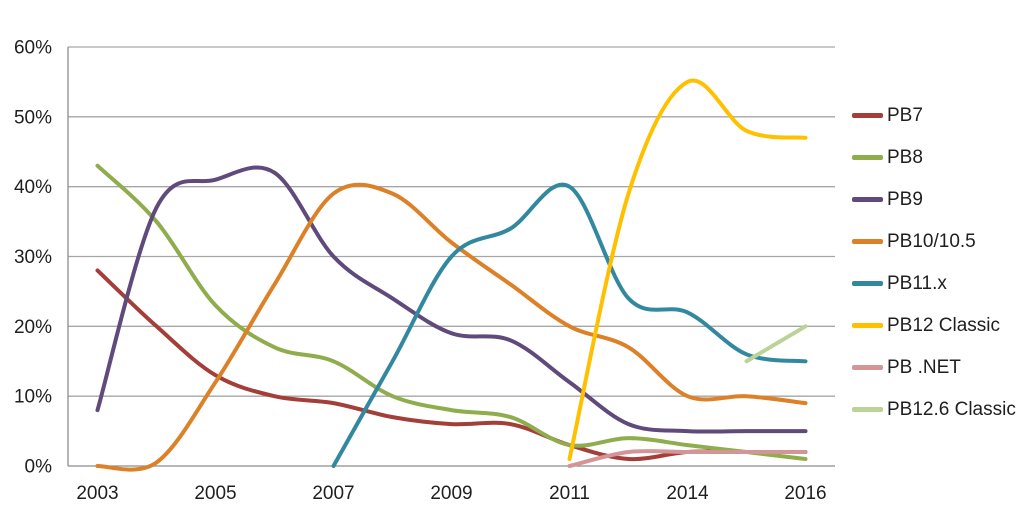 The height and width of the screenshot is (525, 1029). What do you see at coordinates (805, 493) in the screenshot?
I see `x-axis-tick-label: 2016` at bounding box center [805, 493].